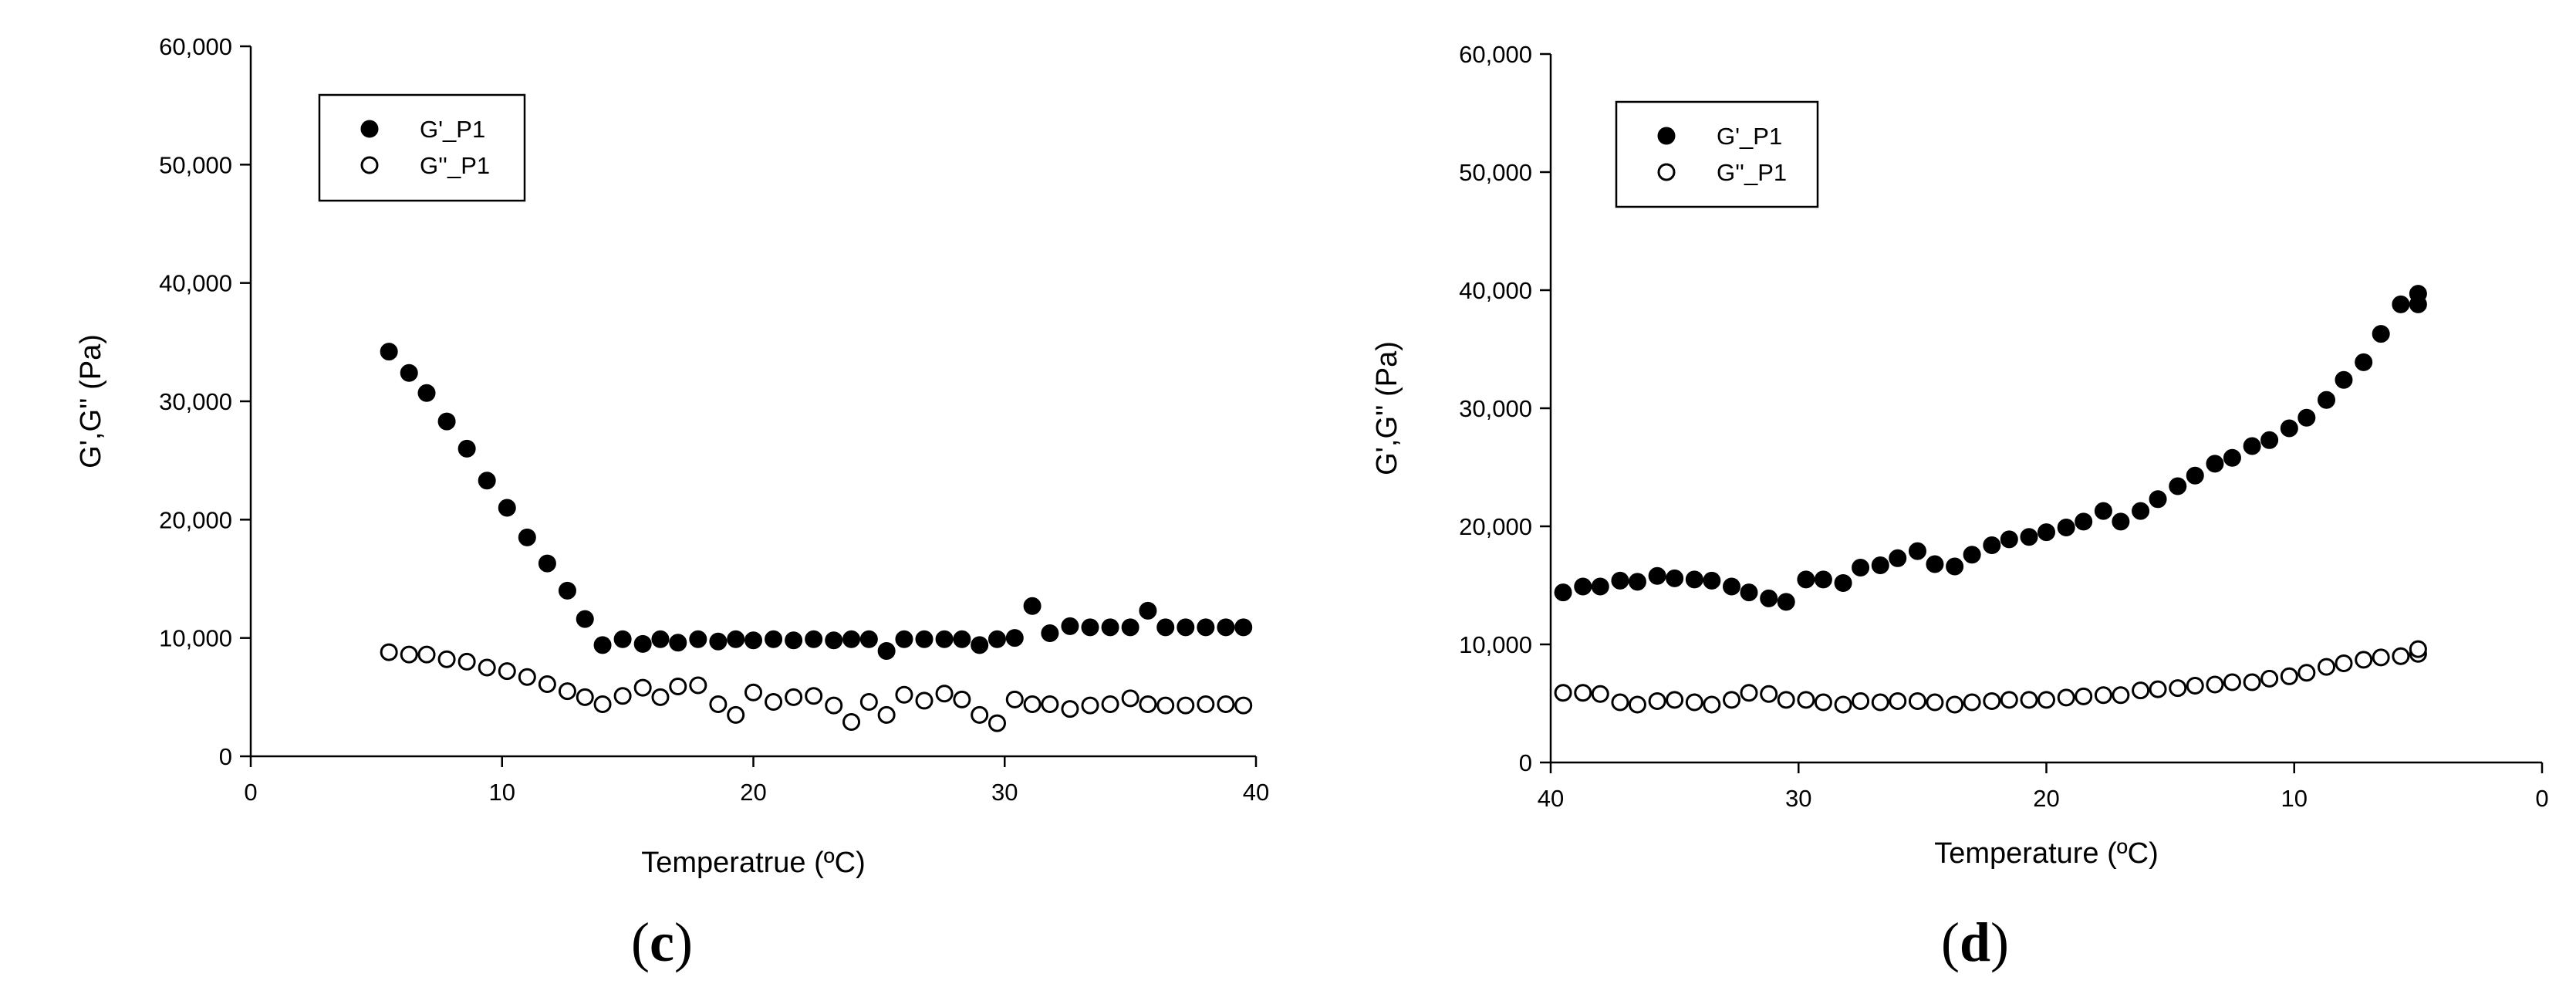  What do you see at coordinates (1526, 762) in the screenshot?
I see `y-tick-label: 0` at bounding box center [1526, 762].